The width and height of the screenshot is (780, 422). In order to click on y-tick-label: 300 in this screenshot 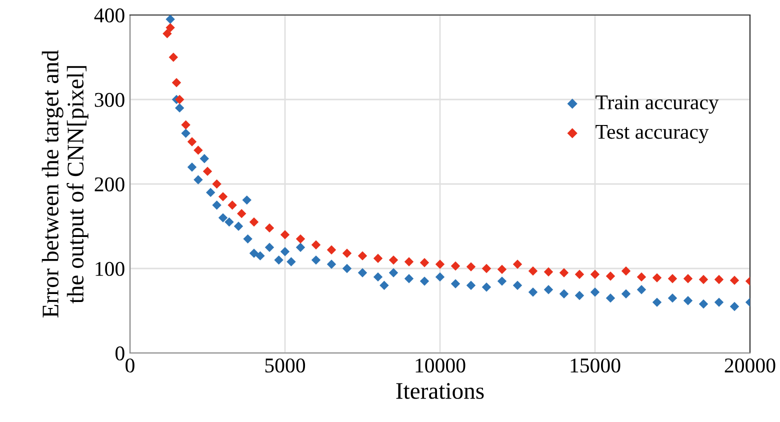, I will do `click(109, 99)`.